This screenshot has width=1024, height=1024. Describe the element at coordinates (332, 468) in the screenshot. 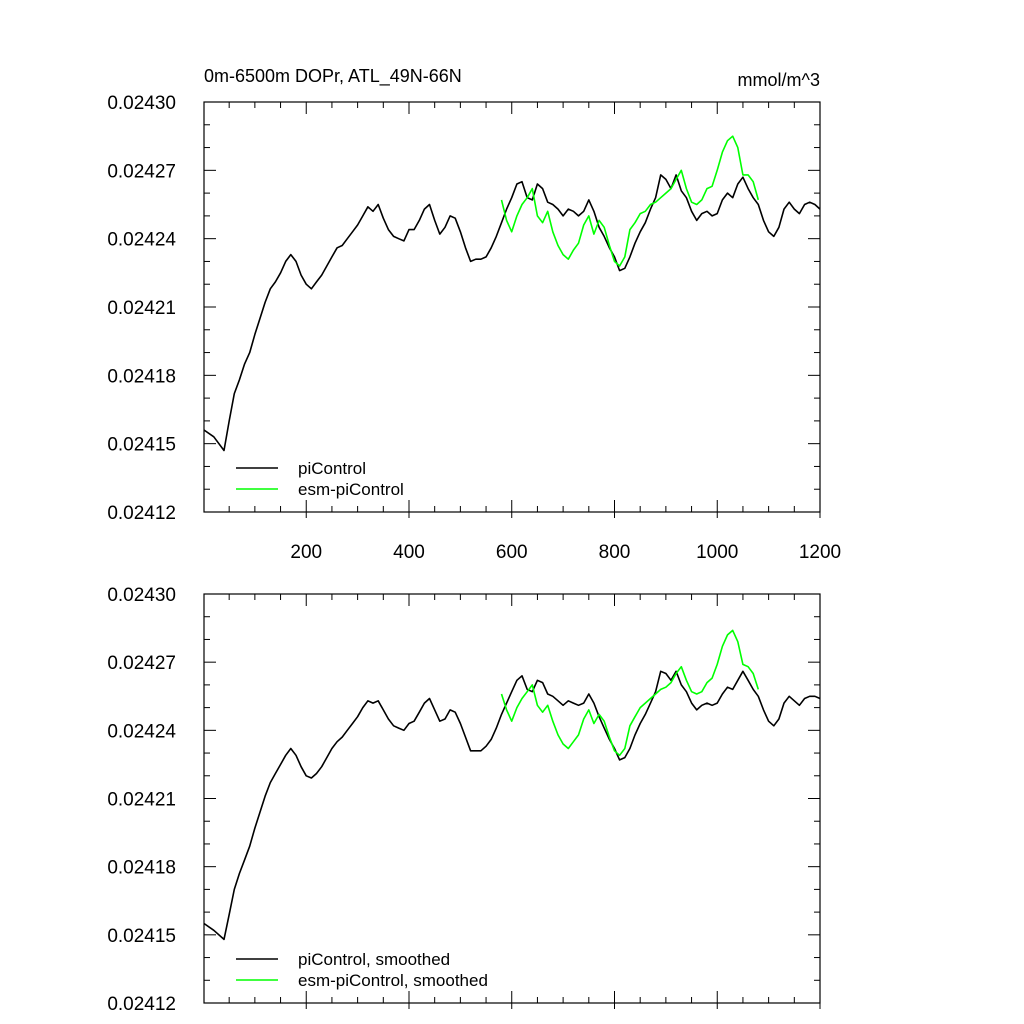

I see `legend-label: piControl` at that location.